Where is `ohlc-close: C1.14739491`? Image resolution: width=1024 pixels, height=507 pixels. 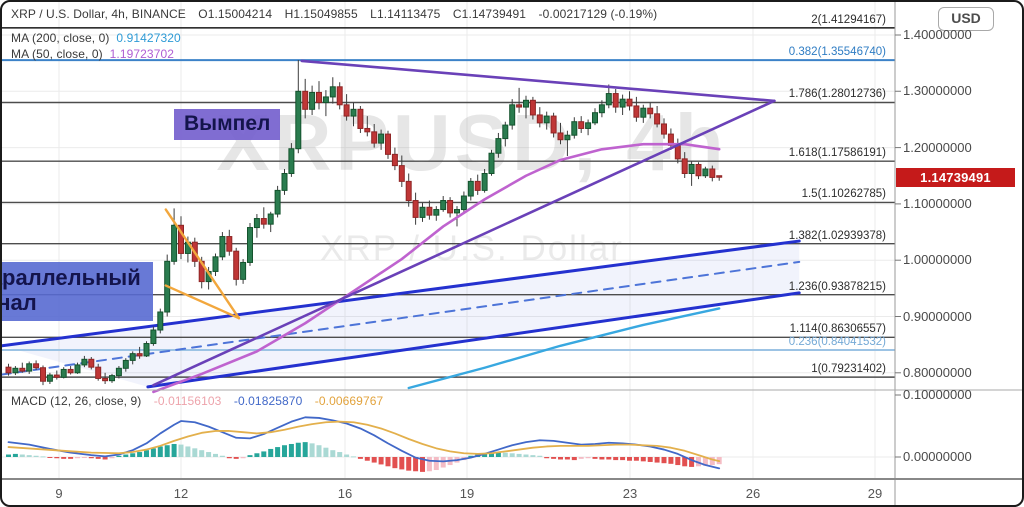
ohlc-close: C1.14739491 is located at coordinates (489, 14).